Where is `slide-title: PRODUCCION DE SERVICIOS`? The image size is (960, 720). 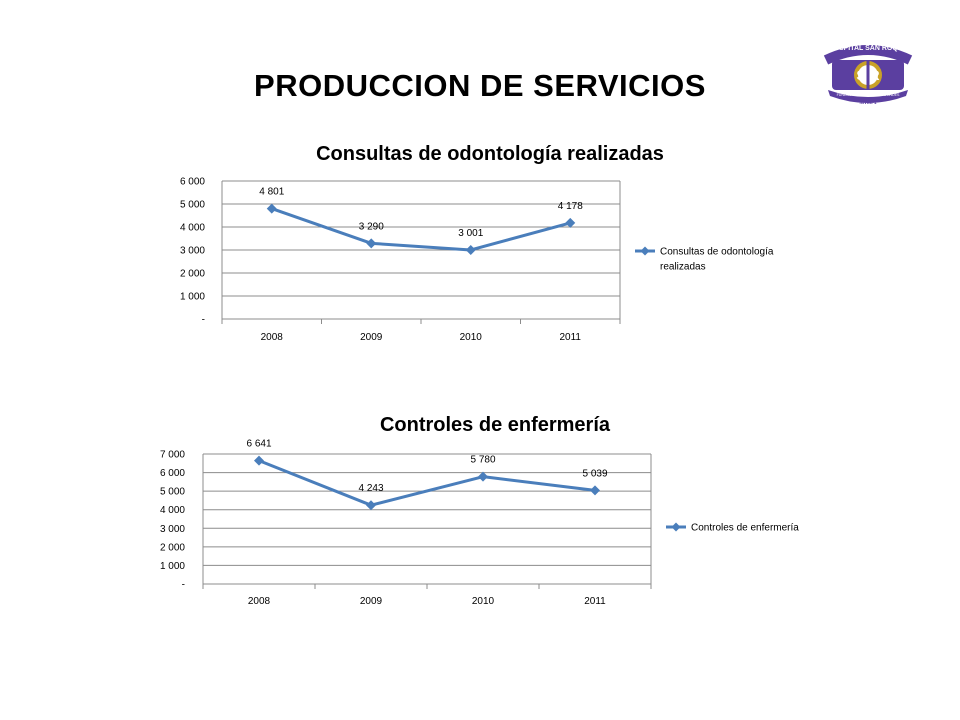
slide-title: PRODUCCION DE SERVICIOS is located at coordinates (480, 85).